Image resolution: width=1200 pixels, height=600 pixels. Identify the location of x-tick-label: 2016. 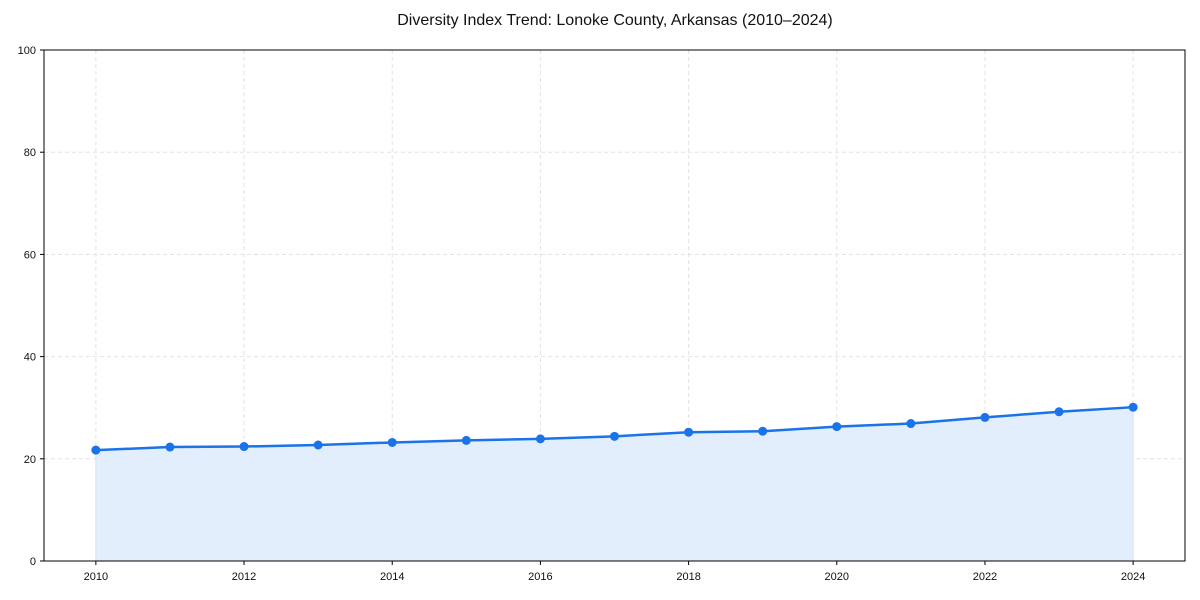
(540, 577).